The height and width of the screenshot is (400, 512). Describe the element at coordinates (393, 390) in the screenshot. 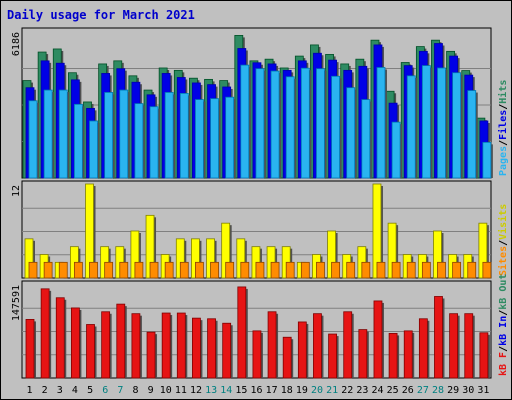

I see `x-tick-label-day-25: 25` at that location.